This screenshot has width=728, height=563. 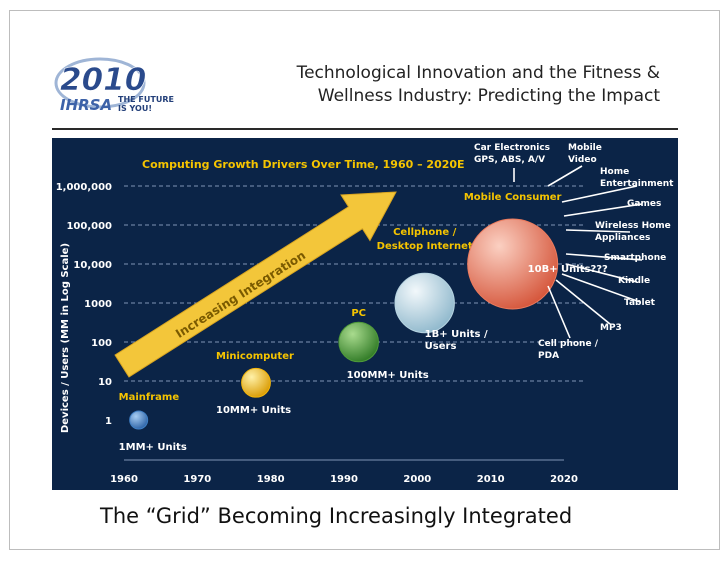 What do you see at coordinates (89, 226) in the screenshot?
I see `y-tick-label: 100,000` at bounding box center [89, 226].